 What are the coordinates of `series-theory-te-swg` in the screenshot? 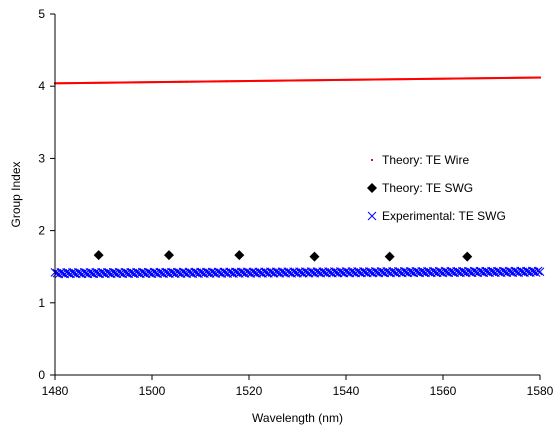 It's located at (283, 256).